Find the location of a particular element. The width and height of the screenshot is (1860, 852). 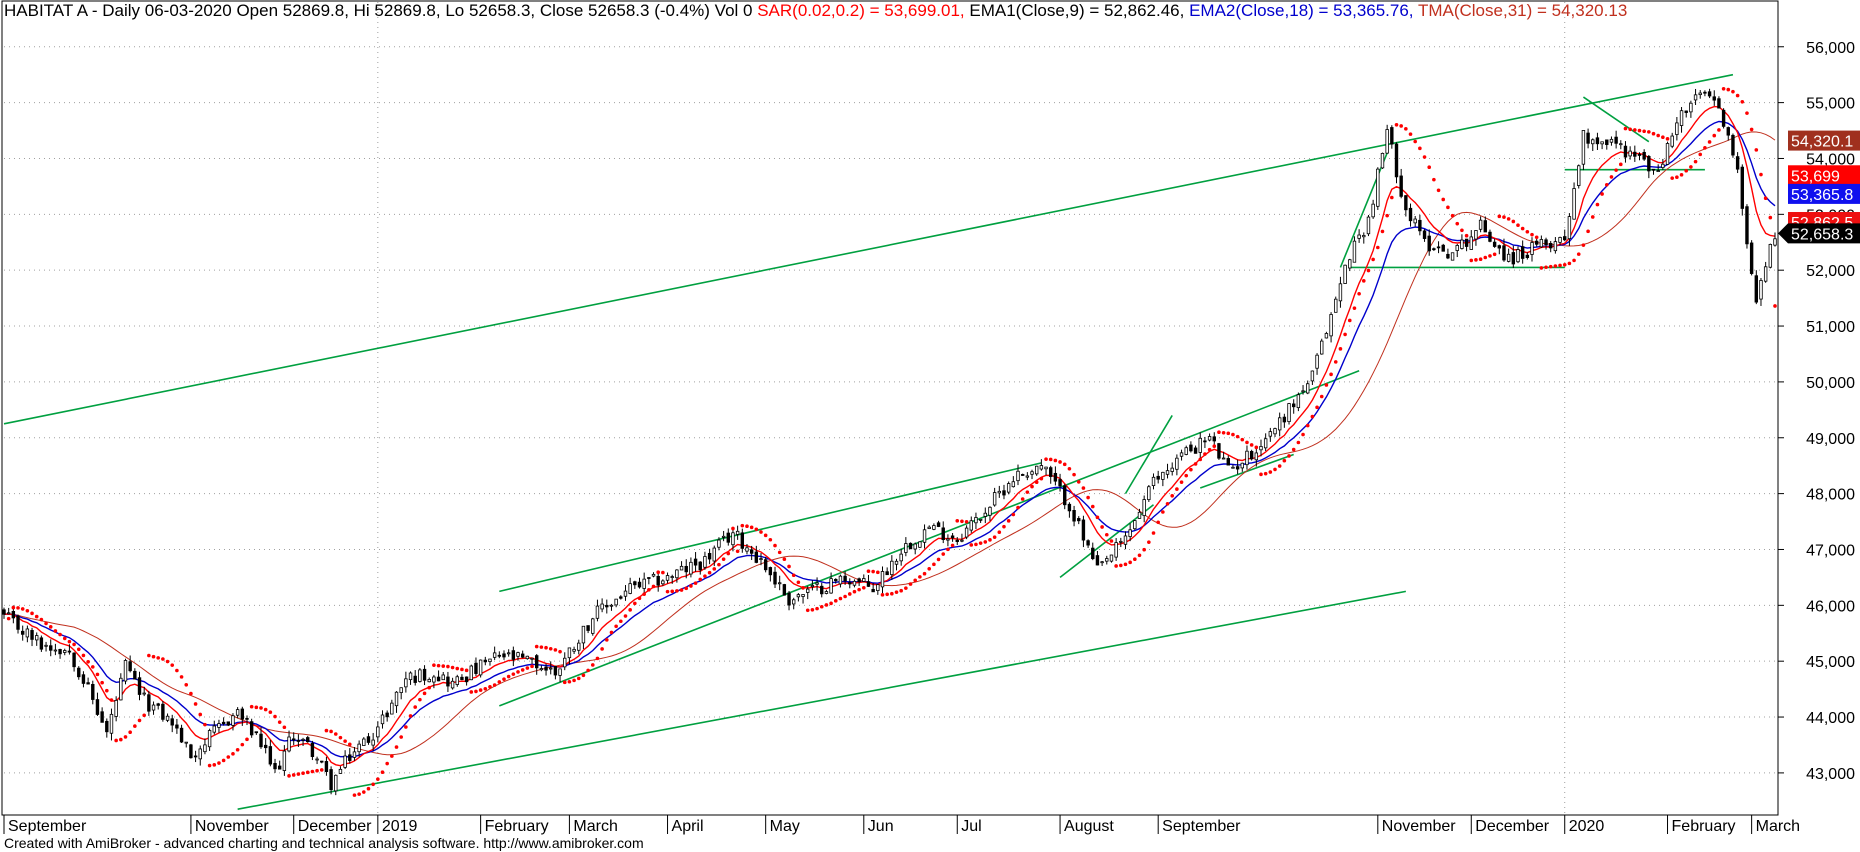

y-tick-label: 49,000 is located at coordinates (1830, 439).